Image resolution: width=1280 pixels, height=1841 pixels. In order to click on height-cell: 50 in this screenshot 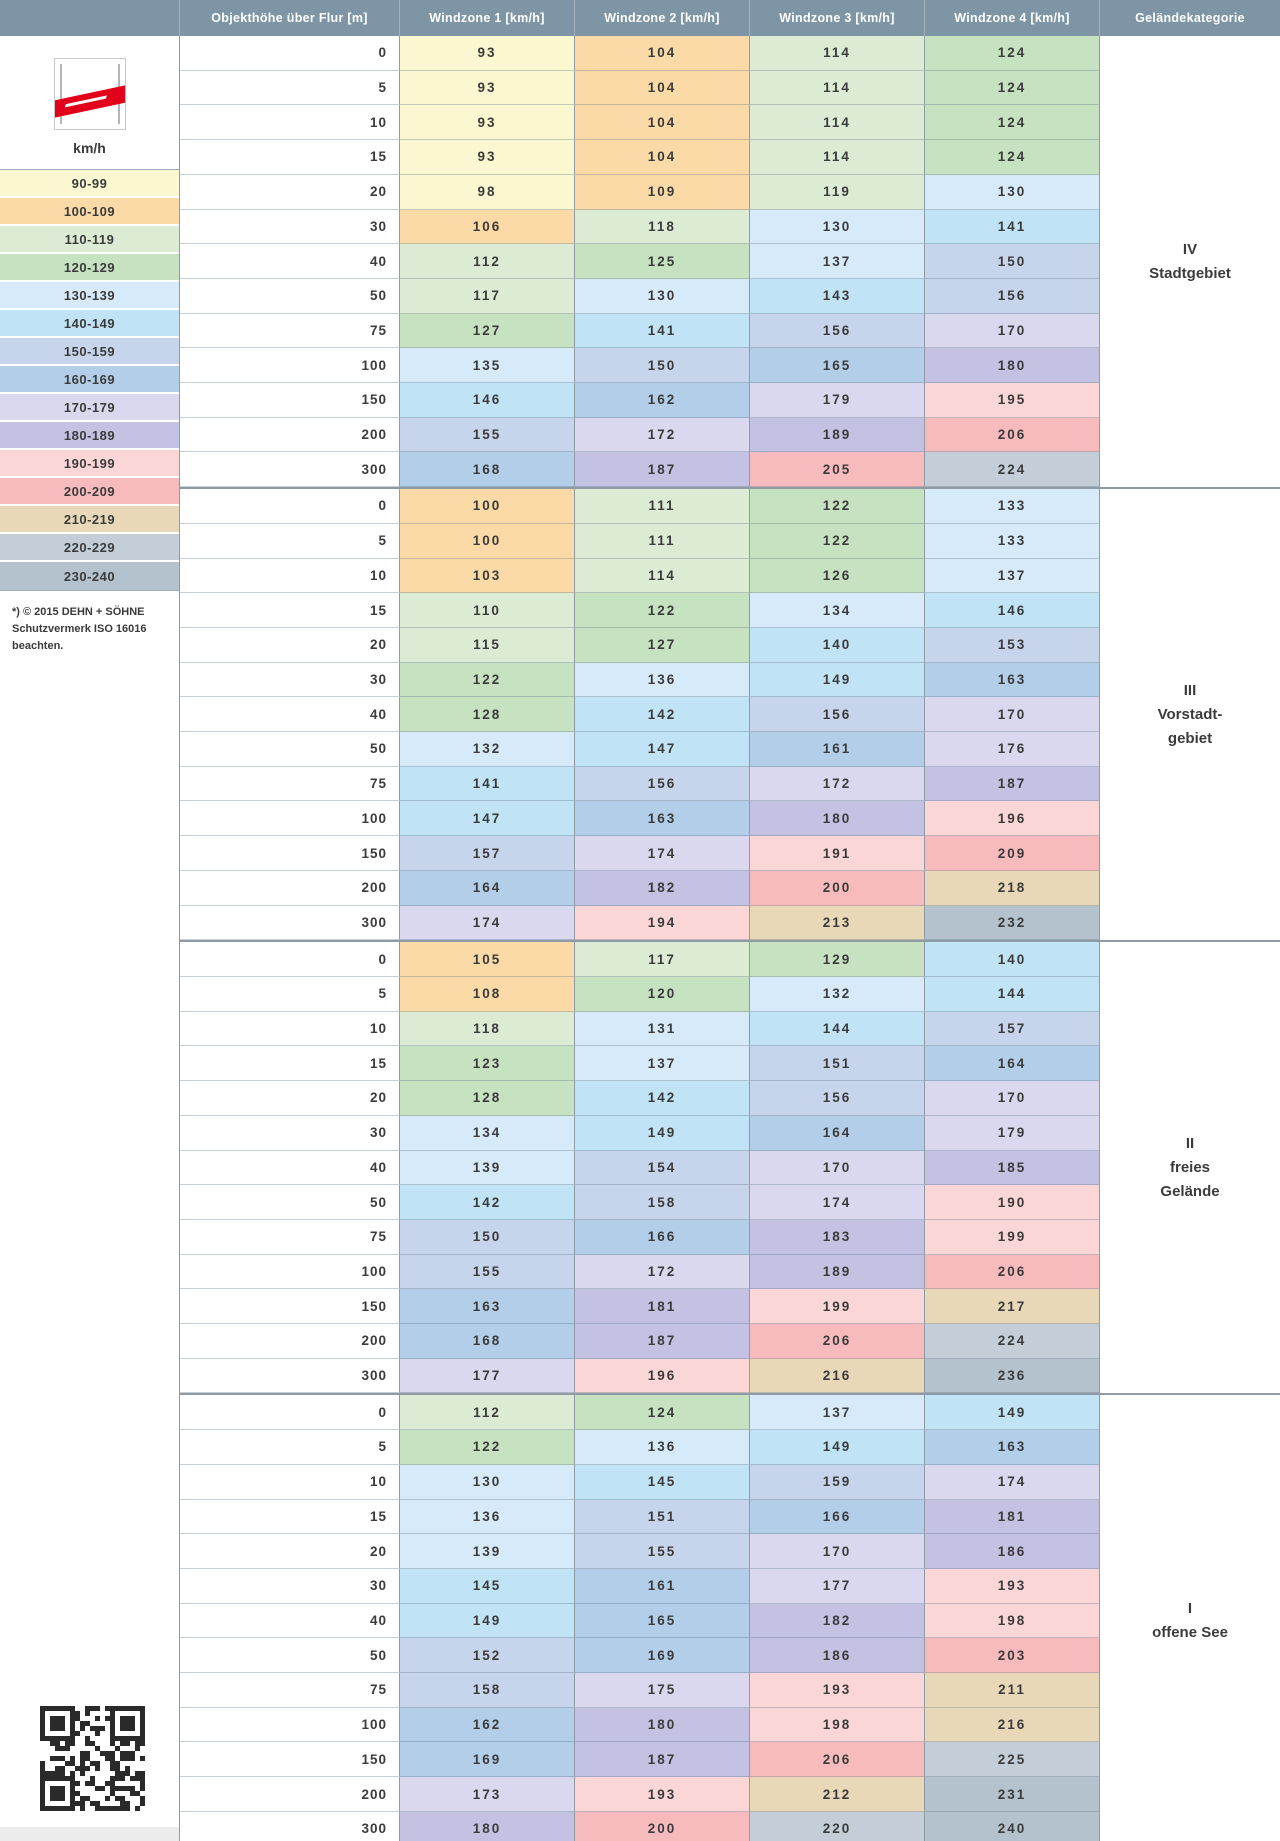, I will do `click(290, 1202)`.